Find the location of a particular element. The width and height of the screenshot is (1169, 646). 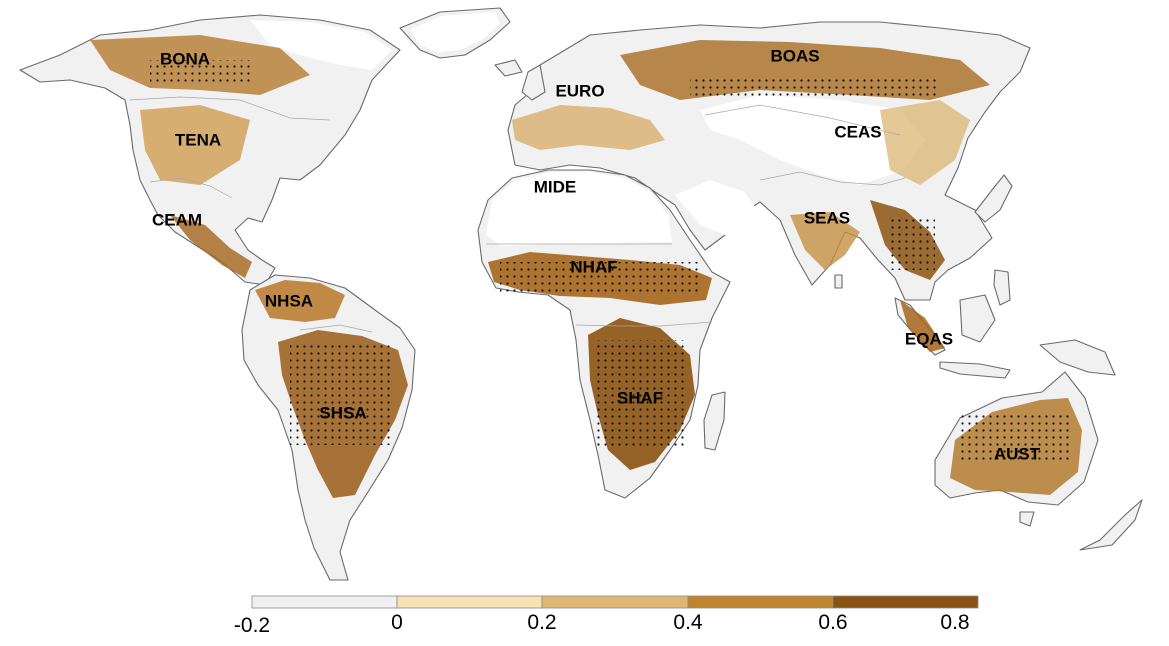

colorbar-tick-label: 0.2 is located at coordinates (541, 622).